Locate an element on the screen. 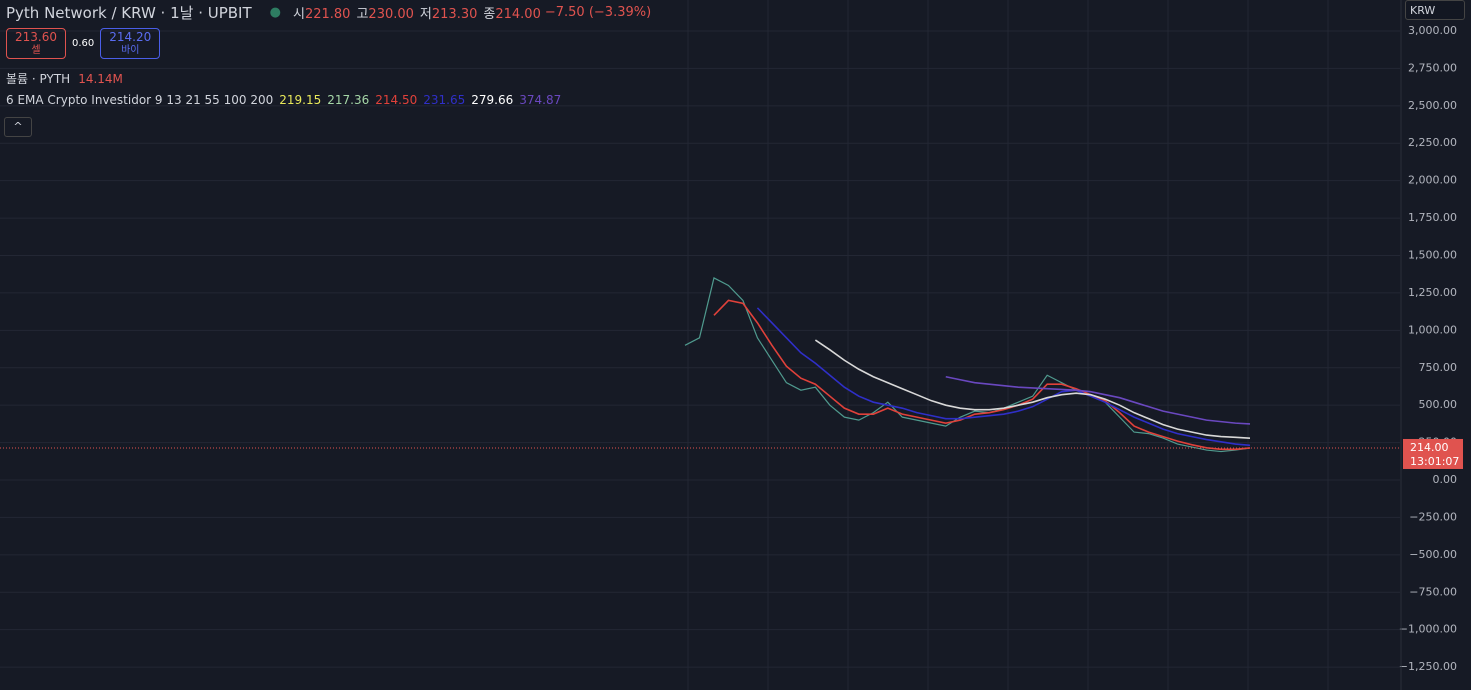 This screenshot has height=690, width=1471. buy-price: 214.20 is located at coordinates (130, 37).